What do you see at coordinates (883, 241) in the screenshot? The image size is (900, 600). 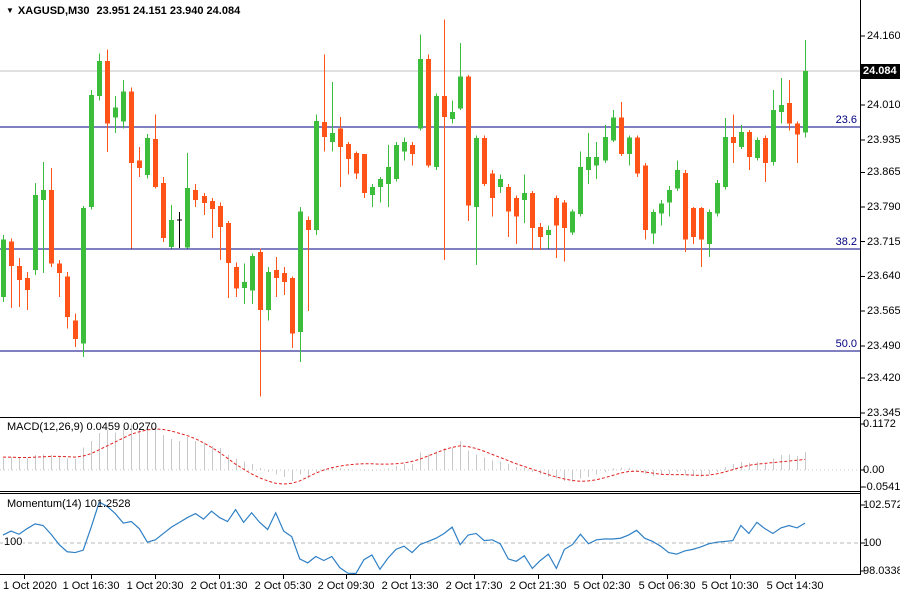 I see `price-tick-label: 23.715` at bounding box center [883, 241].